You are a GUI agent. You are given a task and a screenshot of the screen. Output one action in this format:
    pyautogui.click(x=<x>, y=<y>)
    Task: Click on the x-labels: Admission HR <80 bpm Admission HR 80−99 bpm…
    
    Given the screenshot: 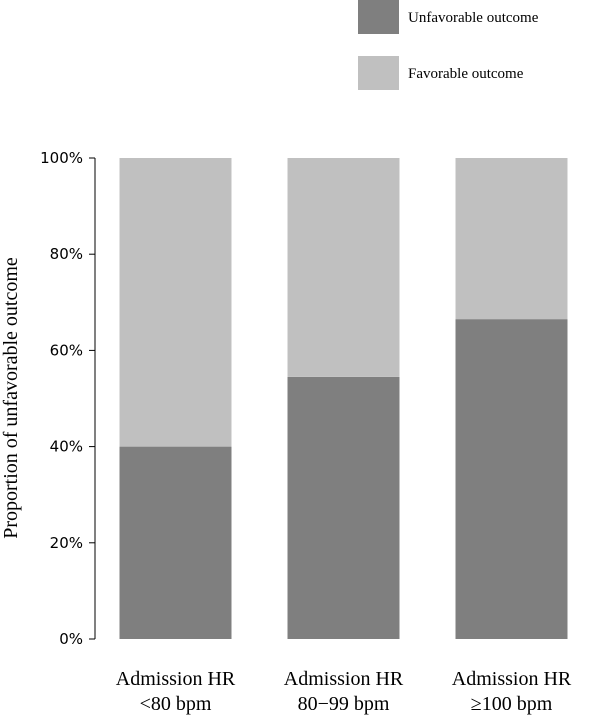 What is the action you would take?
    pyautogui.click(x=344, y=691)
    